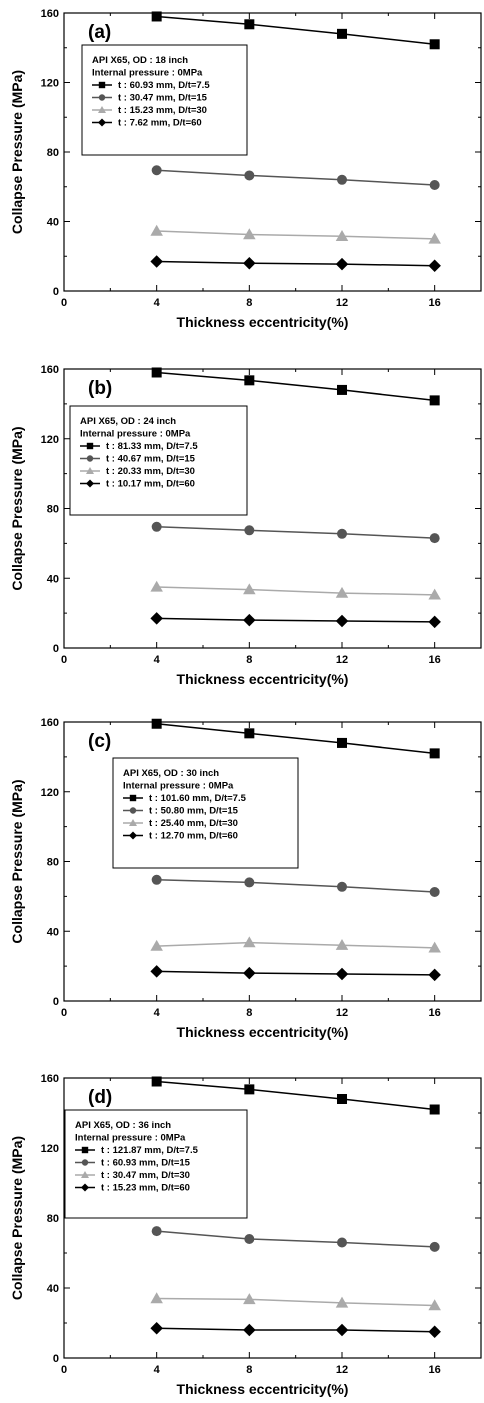 The width and height of the screenshot is (484, 1403). I want to click on legend-entry-label: t : 60.93 mm, D/t=15, so click(146, 1163).